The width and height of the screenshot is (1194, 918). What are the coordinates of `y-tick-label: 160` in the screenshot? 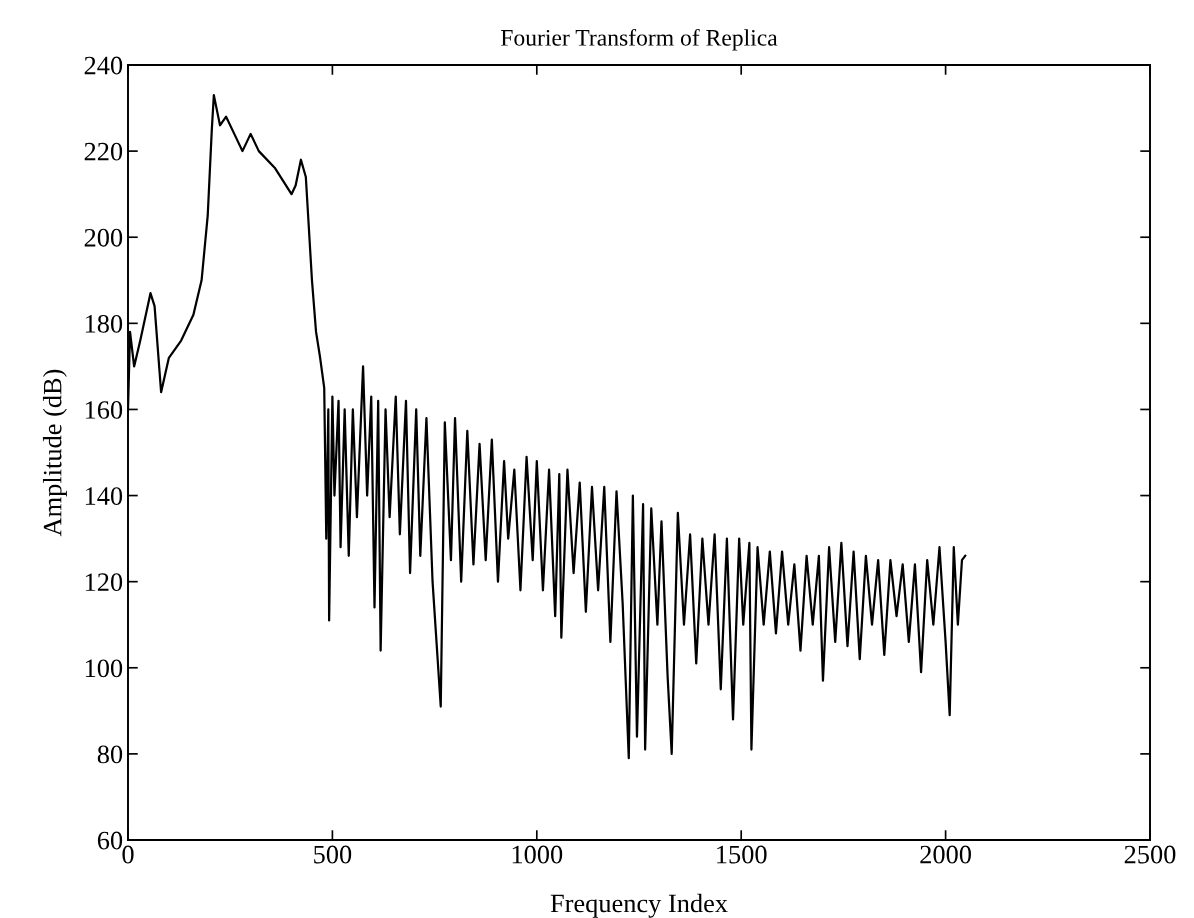 It's located at (104, 410).